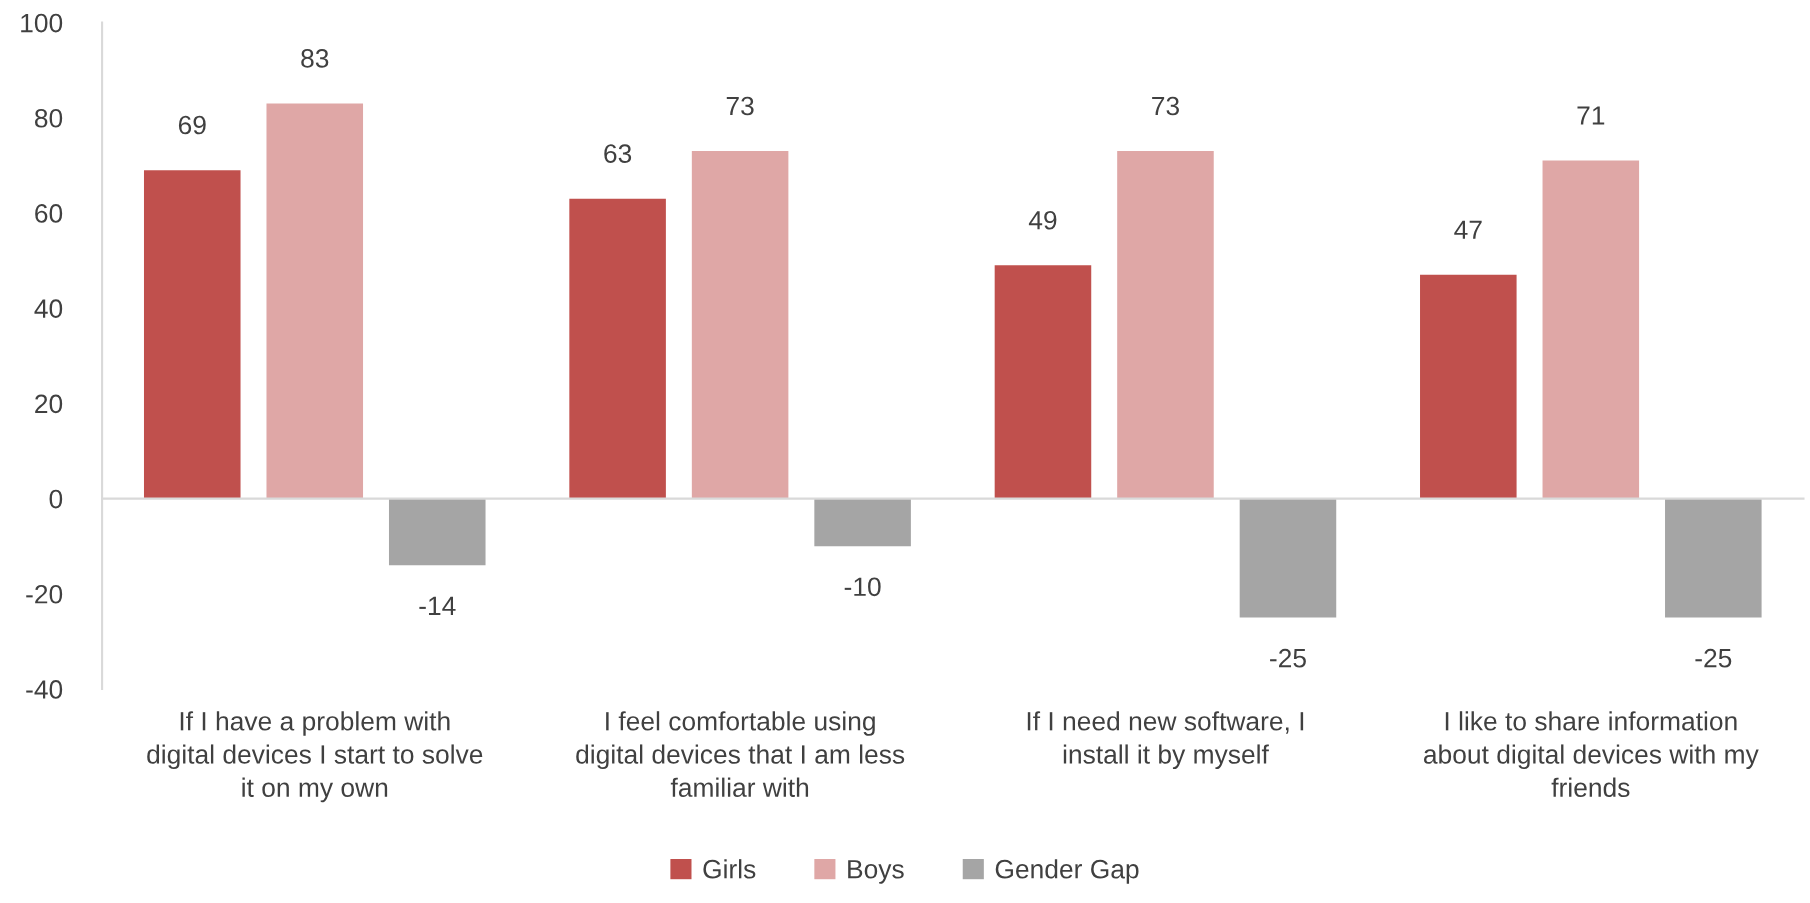 Image resolution: width=1810 pixels, height=903 pixels. What do you see at coordinates (876, 872) in the screenshot?
I see `legend-label: Boys` at bounding box center [876, 872].